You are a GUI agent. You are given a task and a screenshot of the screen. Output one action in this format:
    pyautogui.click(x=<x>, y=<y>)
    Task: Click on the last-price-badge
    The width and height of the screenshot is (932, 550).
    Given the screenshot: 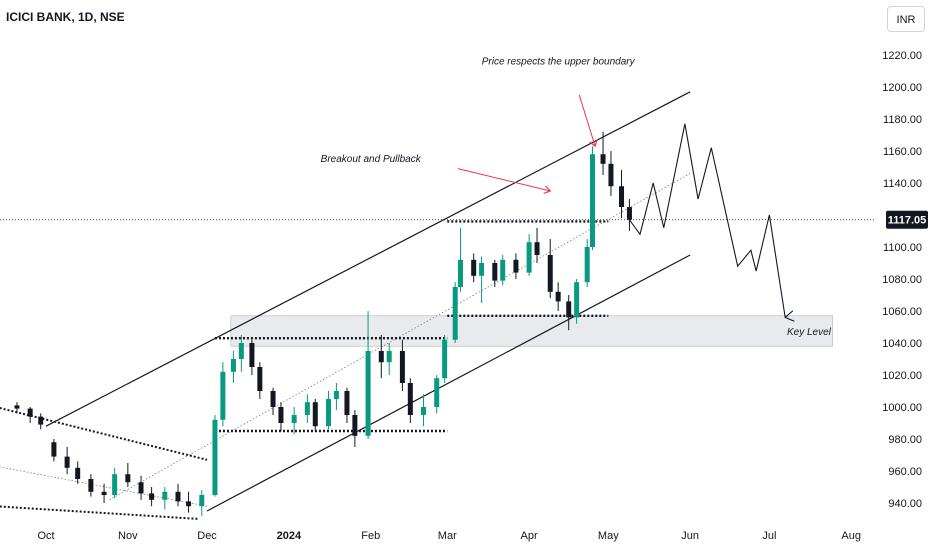 What is the action you would take?
    pyautogui.click(x=907, y=219)
    